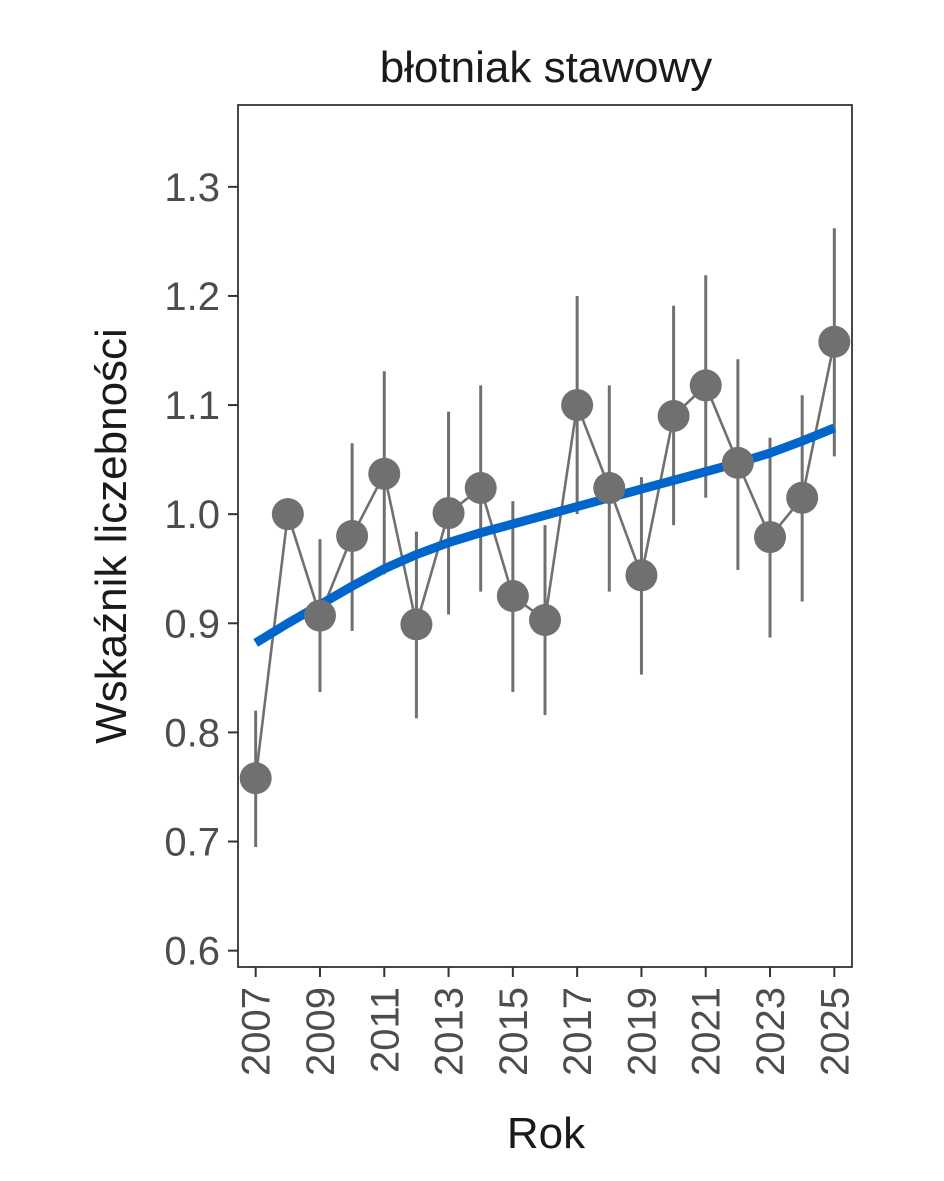  I want to click on y-tick-label: 0.6, so click(192, 952).